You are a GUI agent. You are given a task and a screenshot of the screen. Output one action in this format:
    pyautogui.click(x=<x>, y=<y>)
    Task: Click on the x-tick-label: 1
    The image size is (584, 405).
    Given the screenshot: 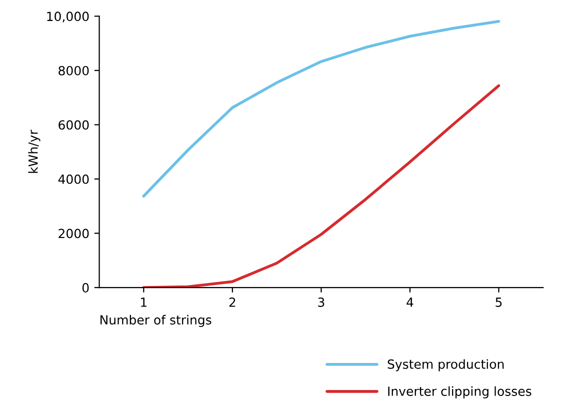 What is the action you would take?
    pyautogui.click(x=143, y=302)
    